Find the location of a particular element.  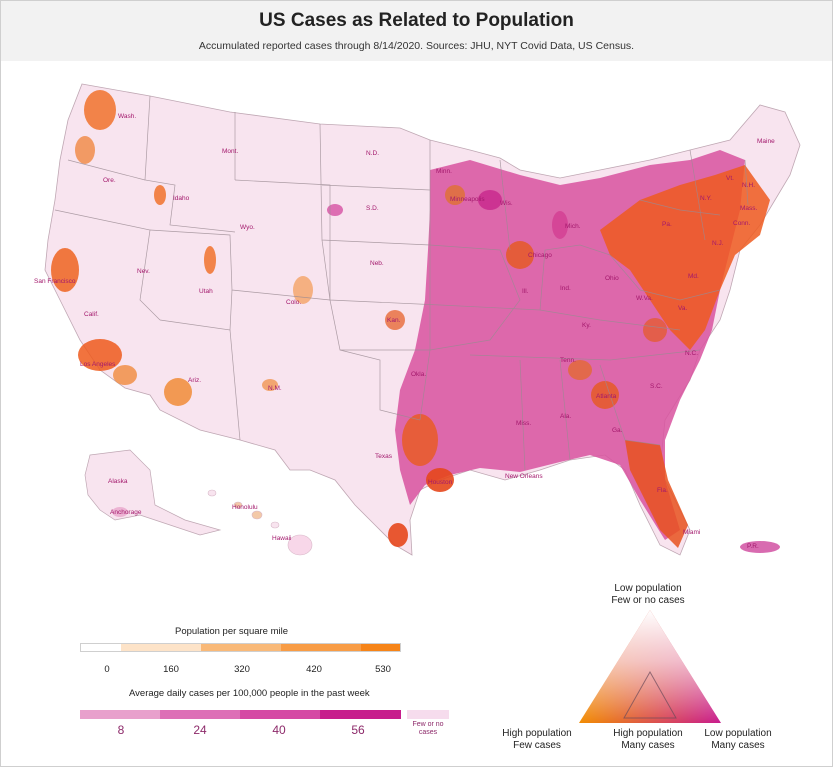

label-ga: Ga. is located at coordinates (617, 430).